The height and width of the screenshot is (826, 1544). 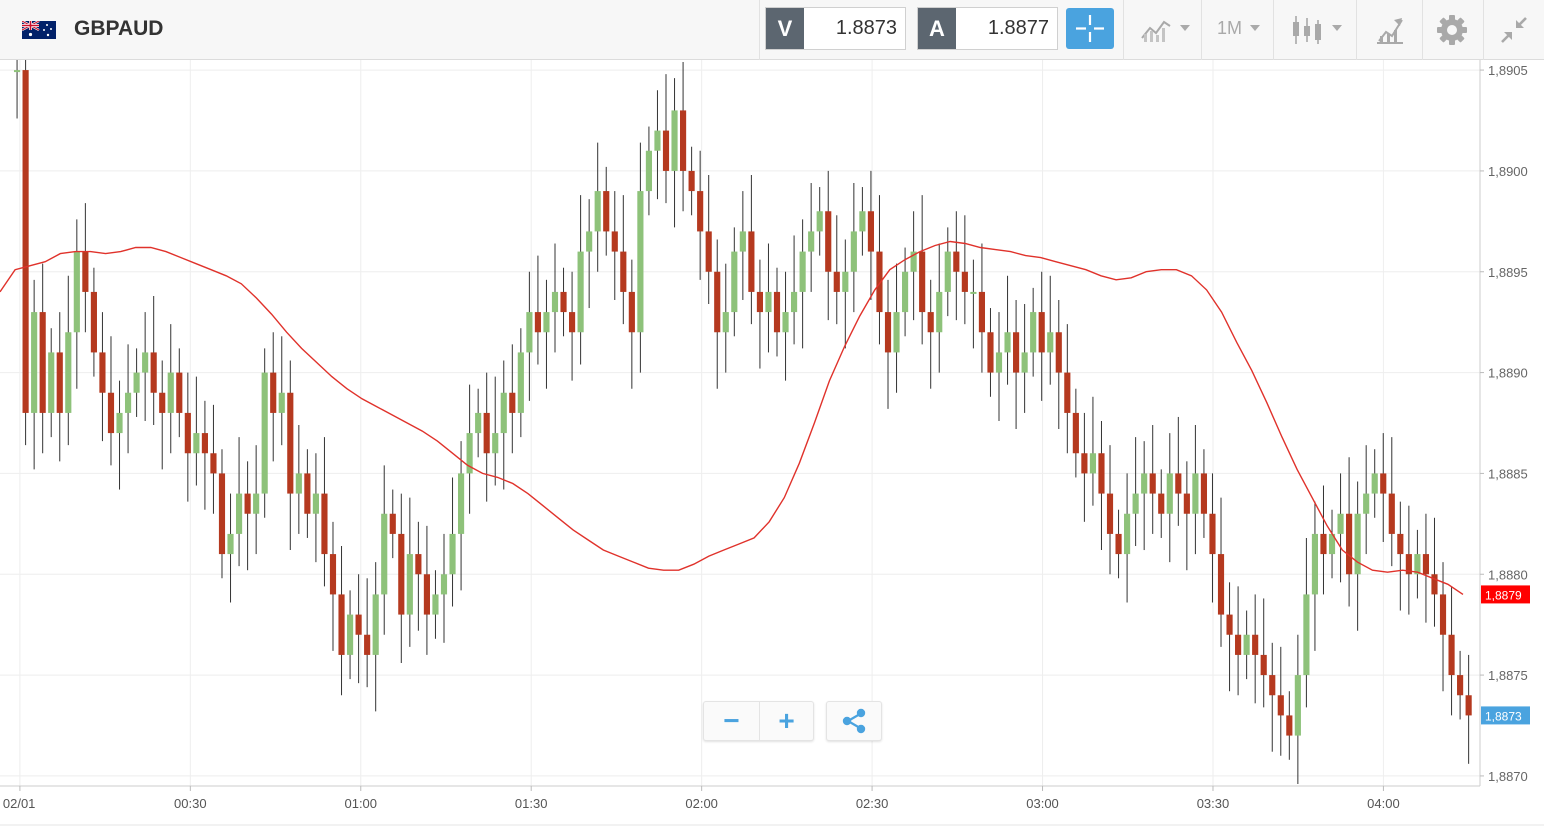 I want to click on y-tick-label: 1,8885, so click(x=1508, y=473).